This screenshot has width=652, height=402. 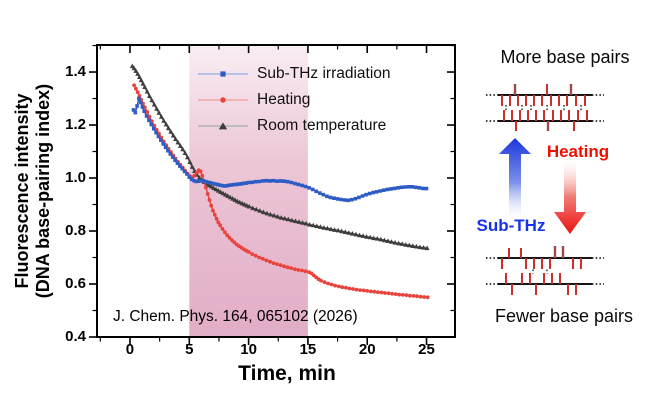 I want to click on legend-swatch-triangle-icon, so click(x=223, y=126).